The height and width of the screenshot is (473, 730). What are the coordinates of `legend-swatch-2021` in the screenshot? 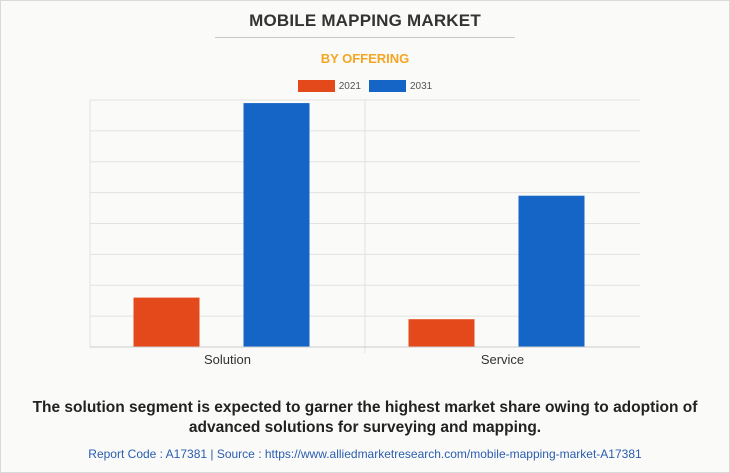 It's located at (316, 86).